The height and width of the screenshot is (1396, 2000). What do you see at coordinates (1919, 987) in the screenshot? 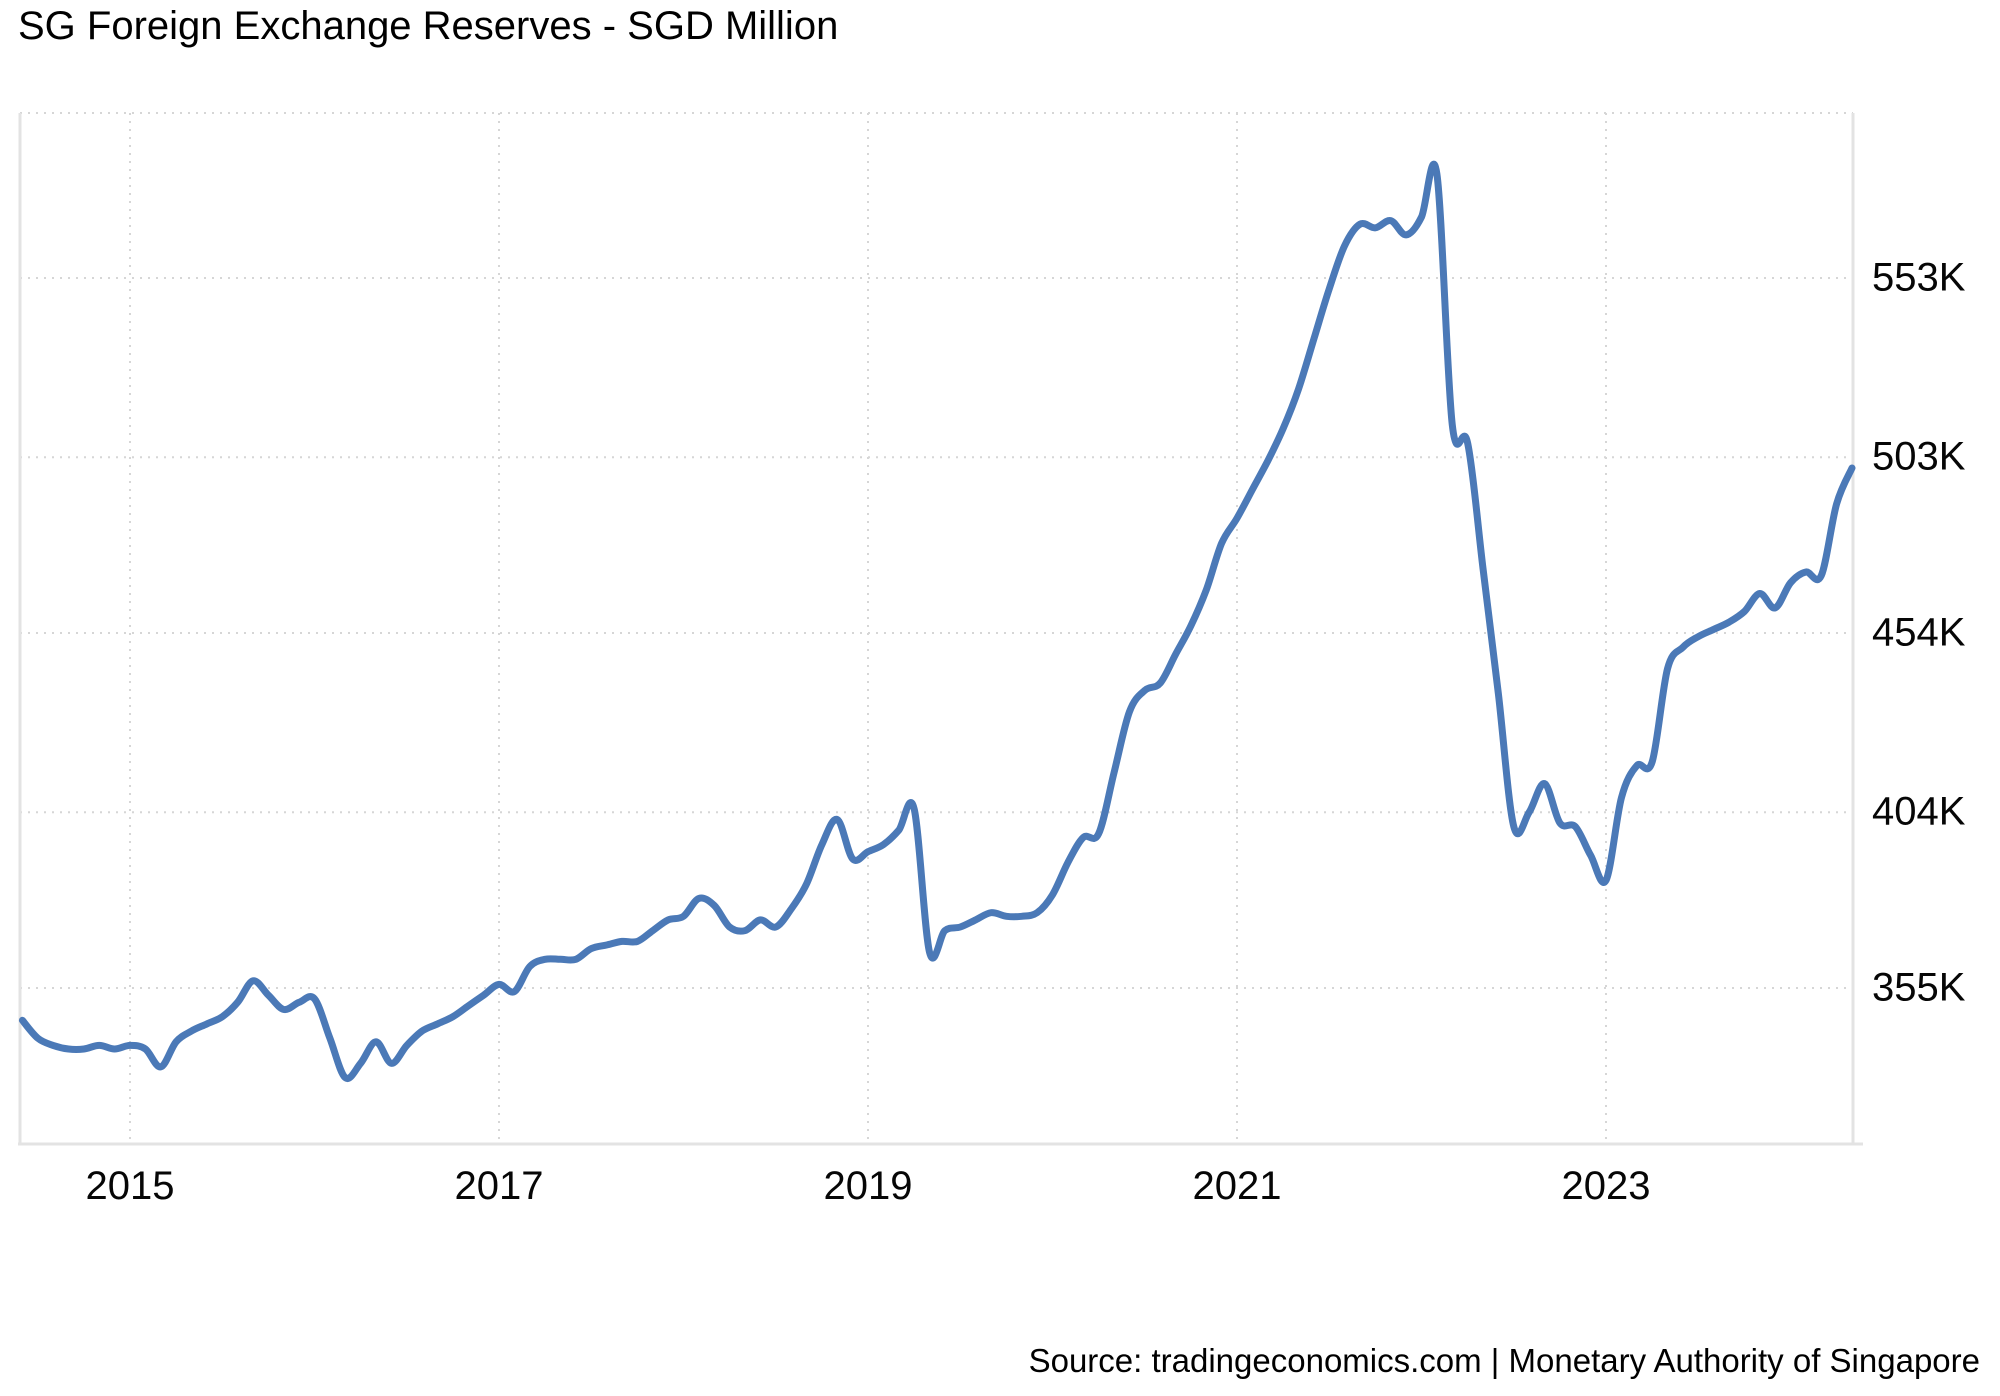
I see `y-axis-tick-label: 355K` at bounding box center [1919, 987].